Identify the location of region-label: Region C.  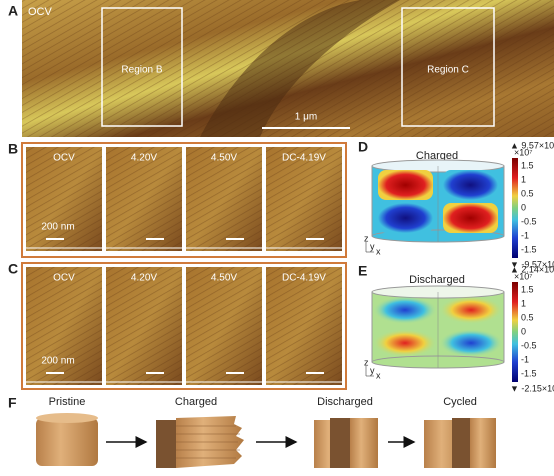
(448, 70).